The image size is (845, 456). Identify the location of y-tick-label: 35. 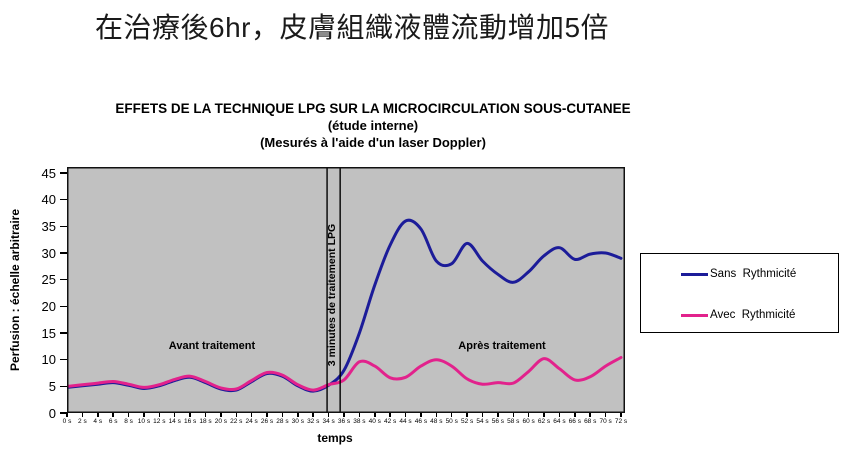
(48, 226).